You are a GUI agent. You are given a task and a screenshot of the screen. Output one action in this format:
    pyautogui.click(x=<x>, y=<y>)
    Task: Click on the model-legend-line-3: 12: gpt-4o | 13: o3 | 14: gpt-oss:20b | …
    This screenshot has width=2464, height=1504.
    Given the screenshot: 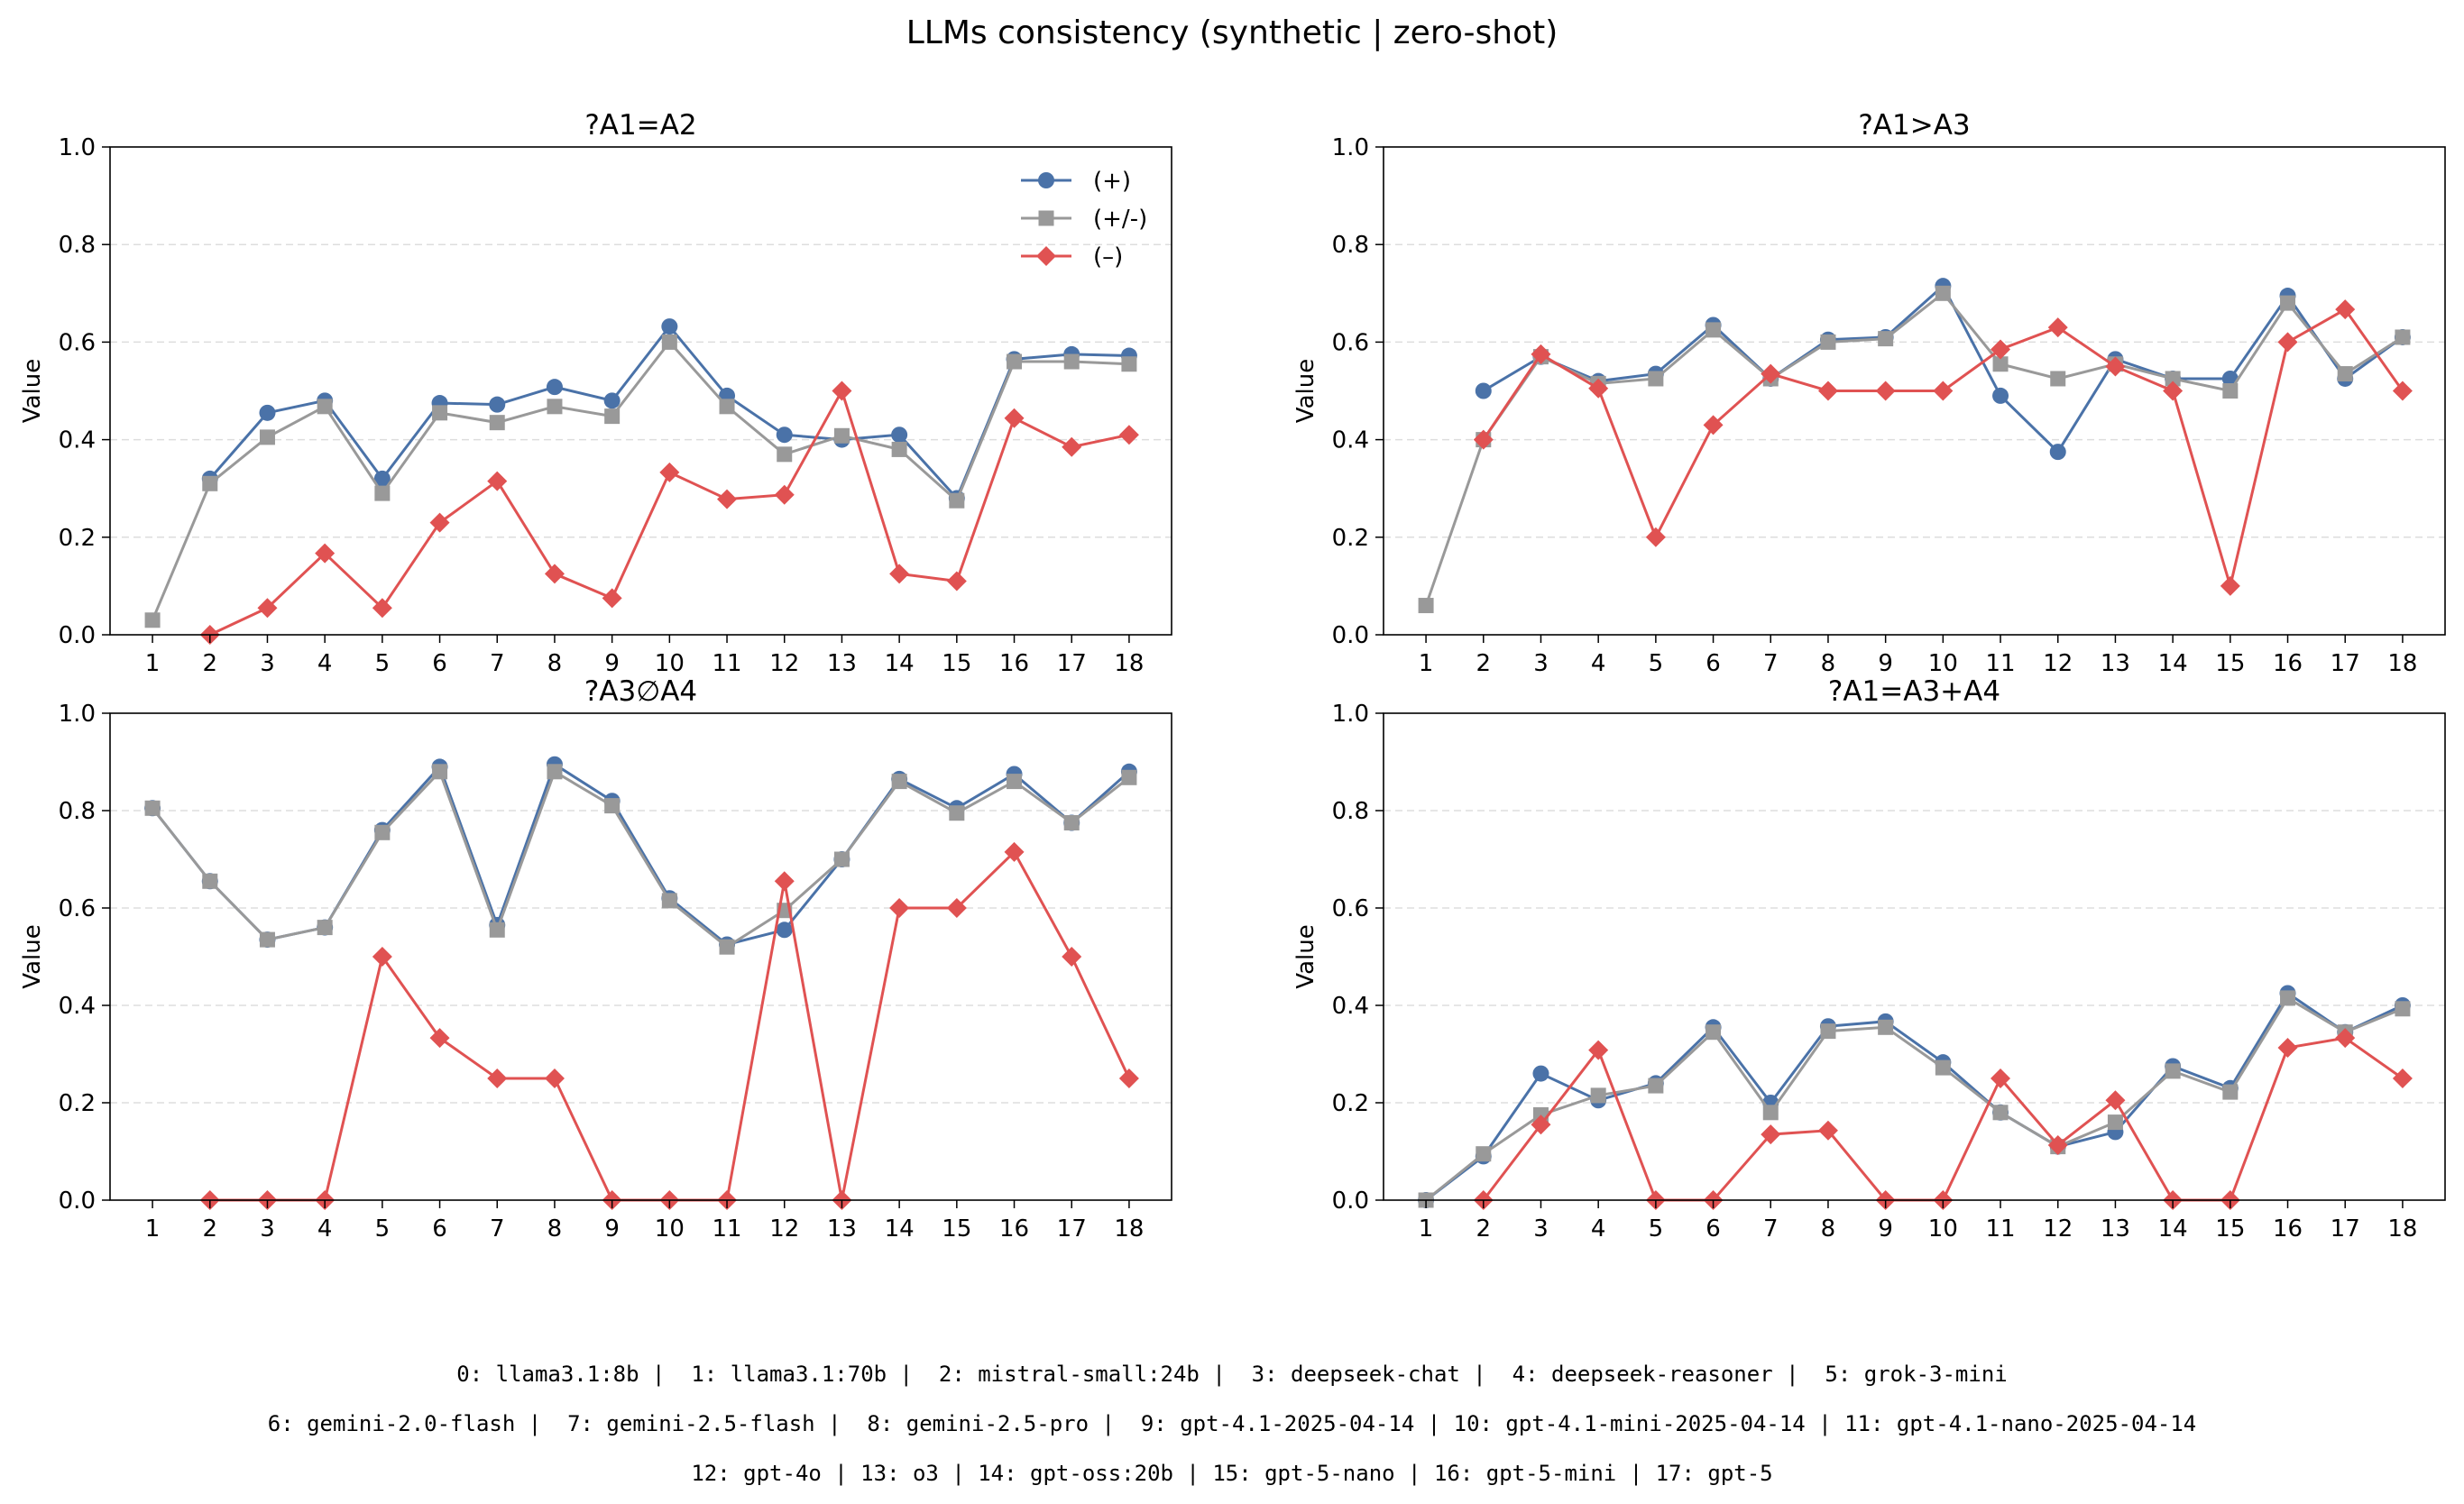 What is the action you would take?
    pyautogui.click(x=1232, y=1473)
    